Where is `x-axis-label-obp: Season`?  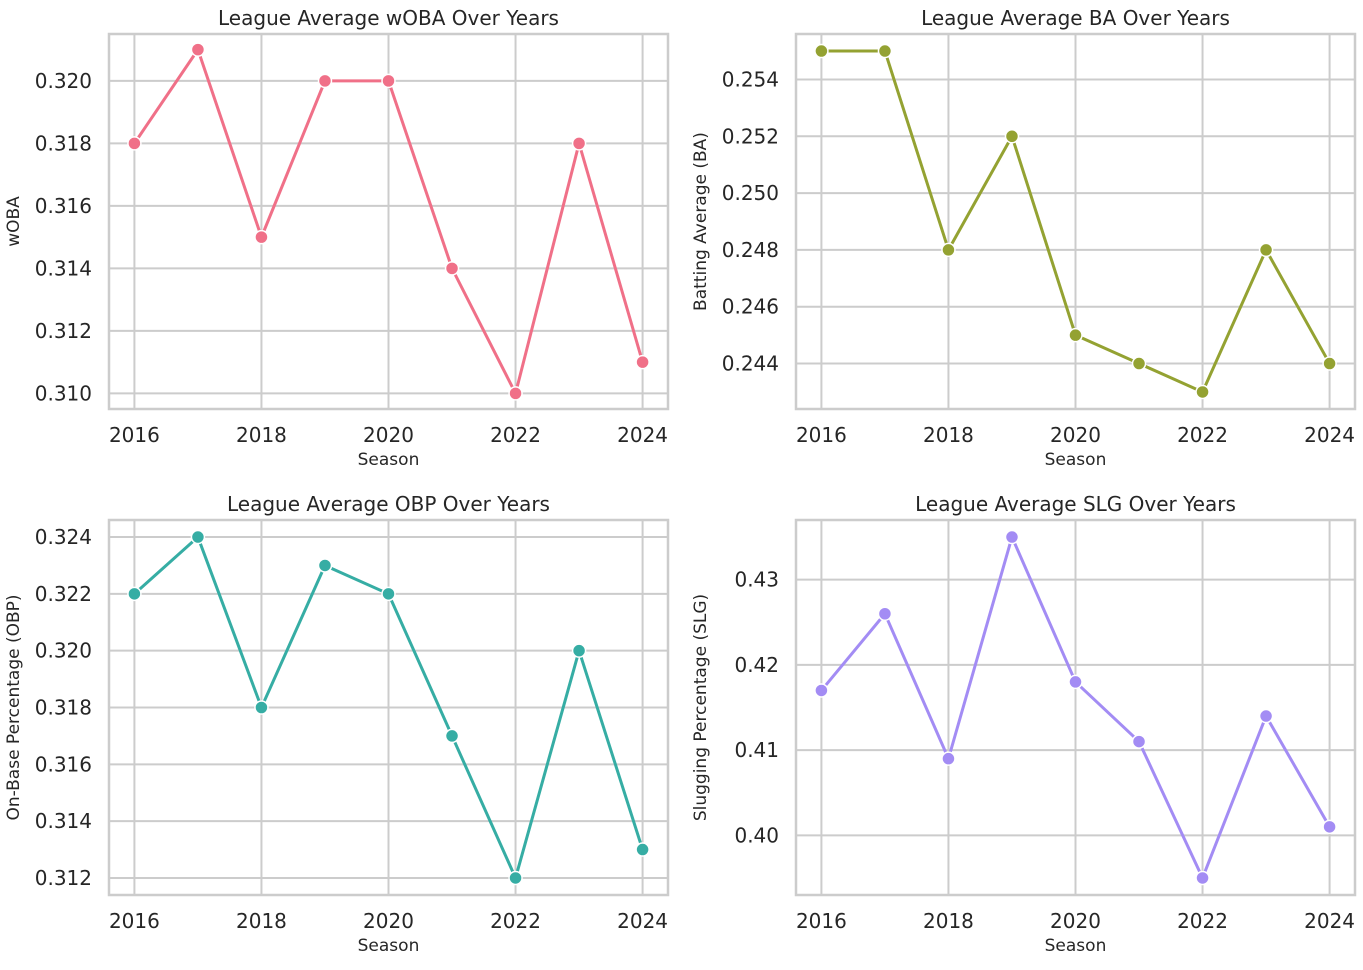
x-axis-label-obp: Season is located at coordinates (389, 946).